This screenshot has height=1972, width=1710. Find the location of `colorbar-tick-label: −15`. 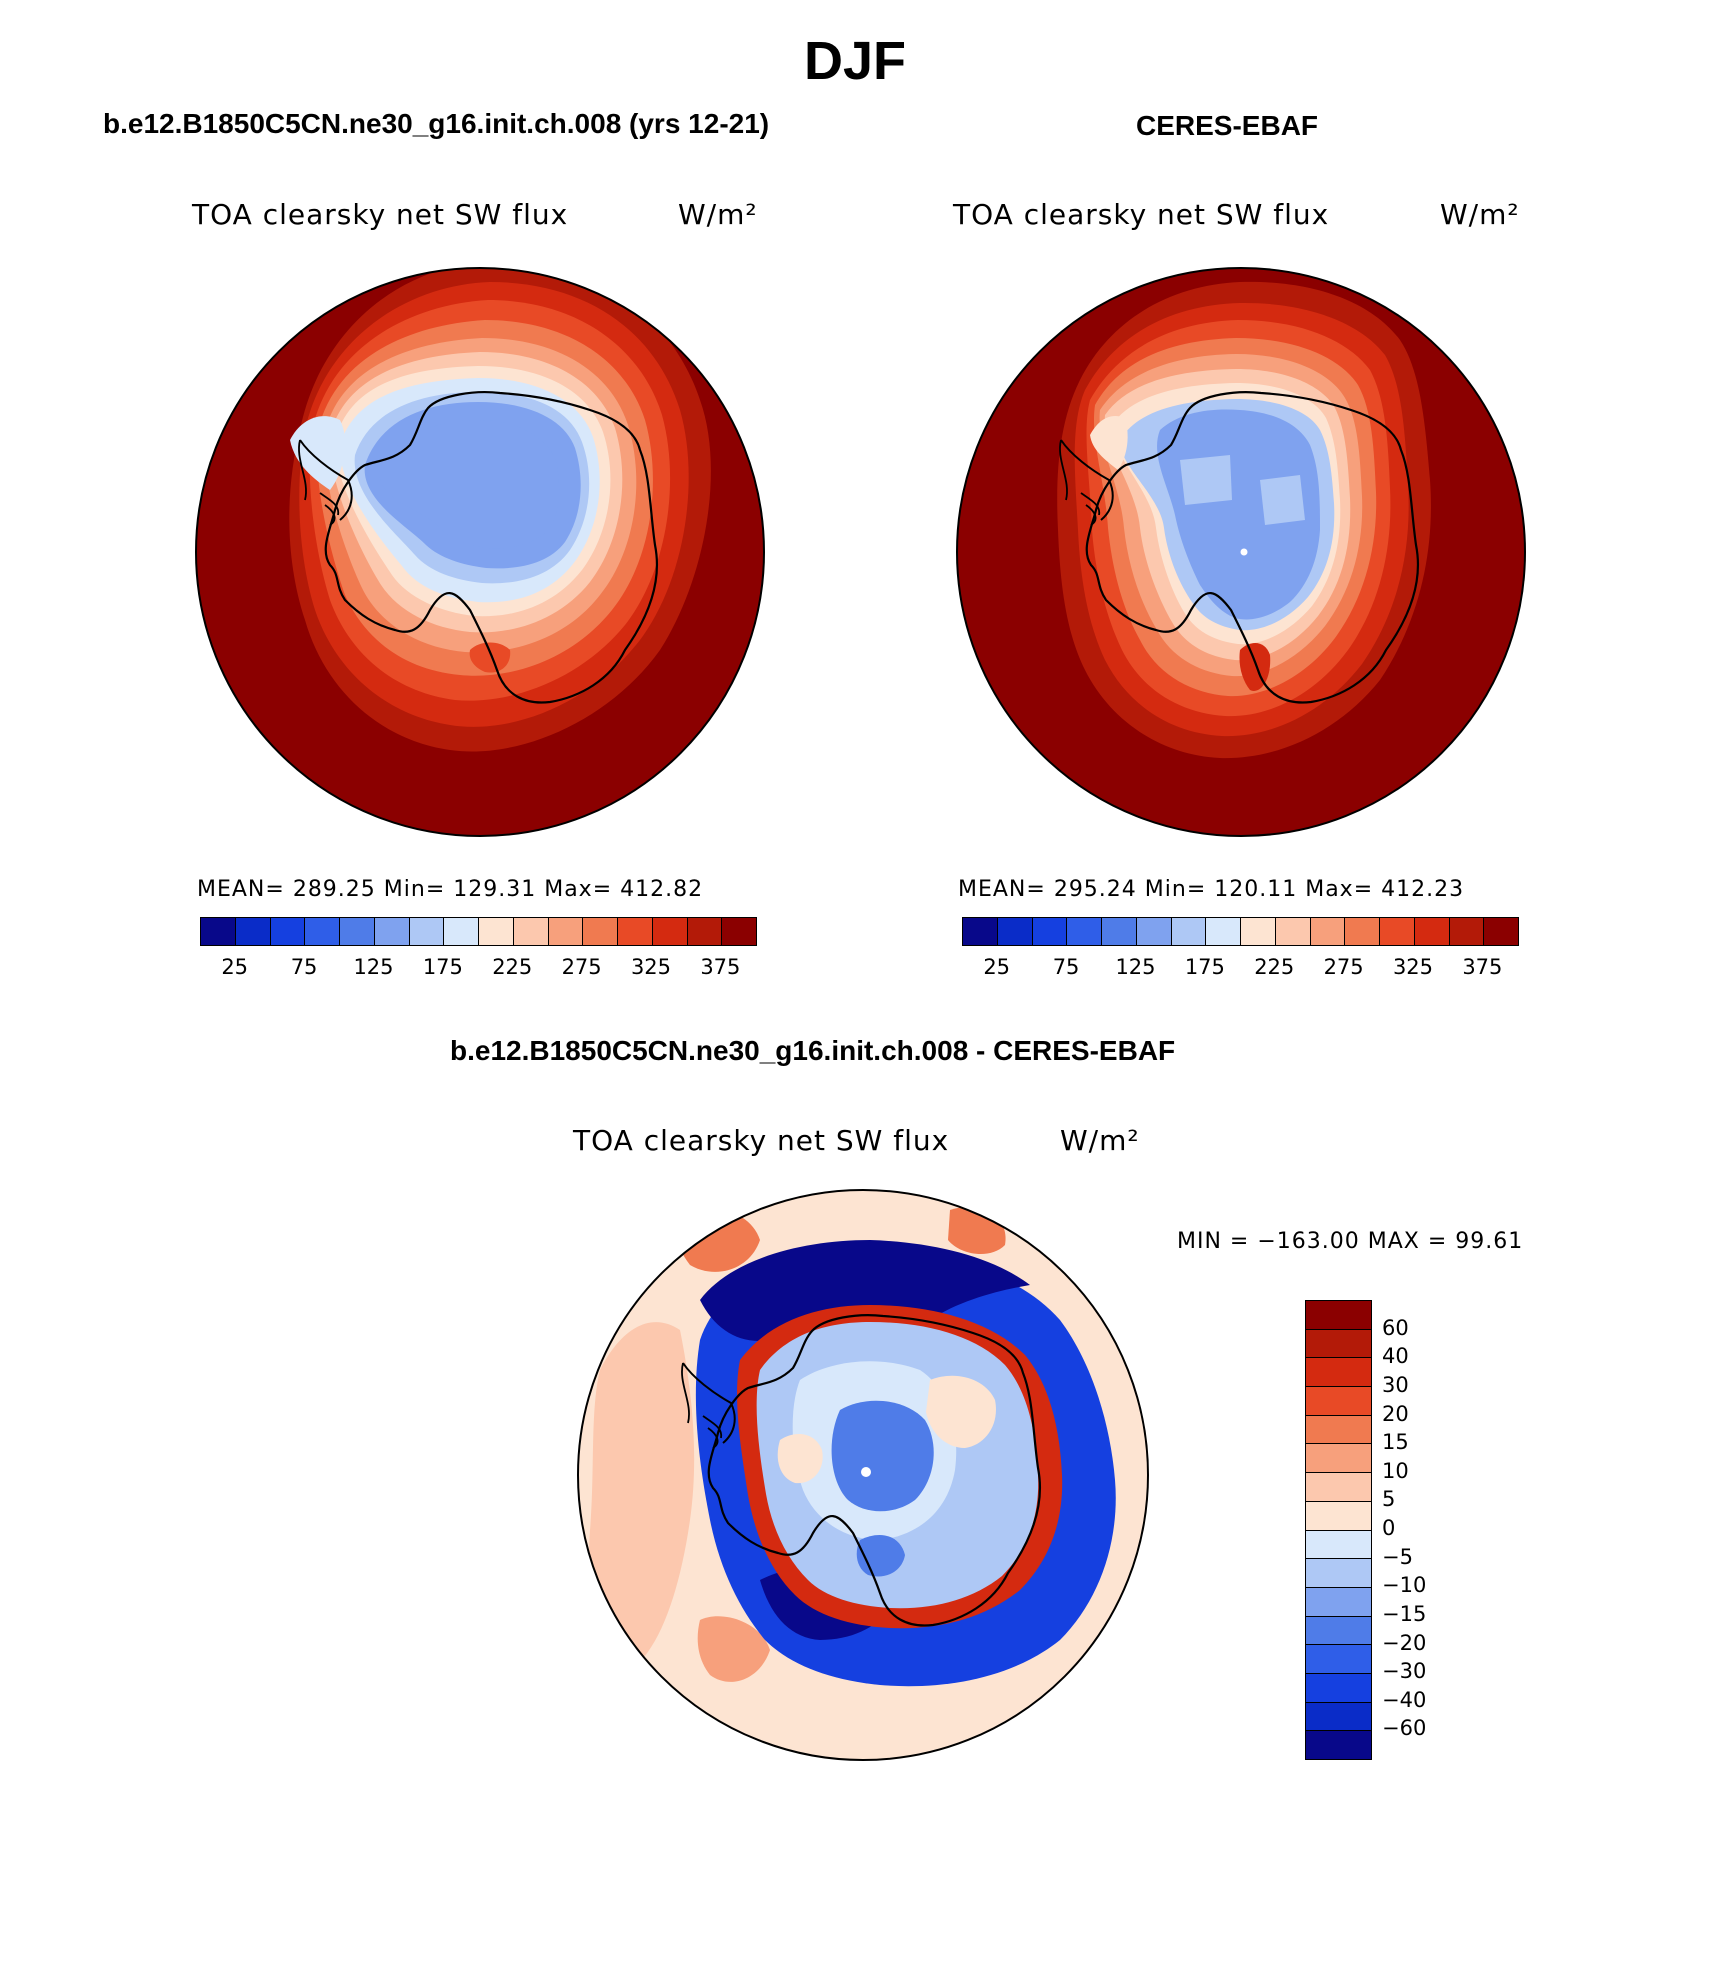

colorbar-tick-label: −15 is located at coordinates (1404, 1613).